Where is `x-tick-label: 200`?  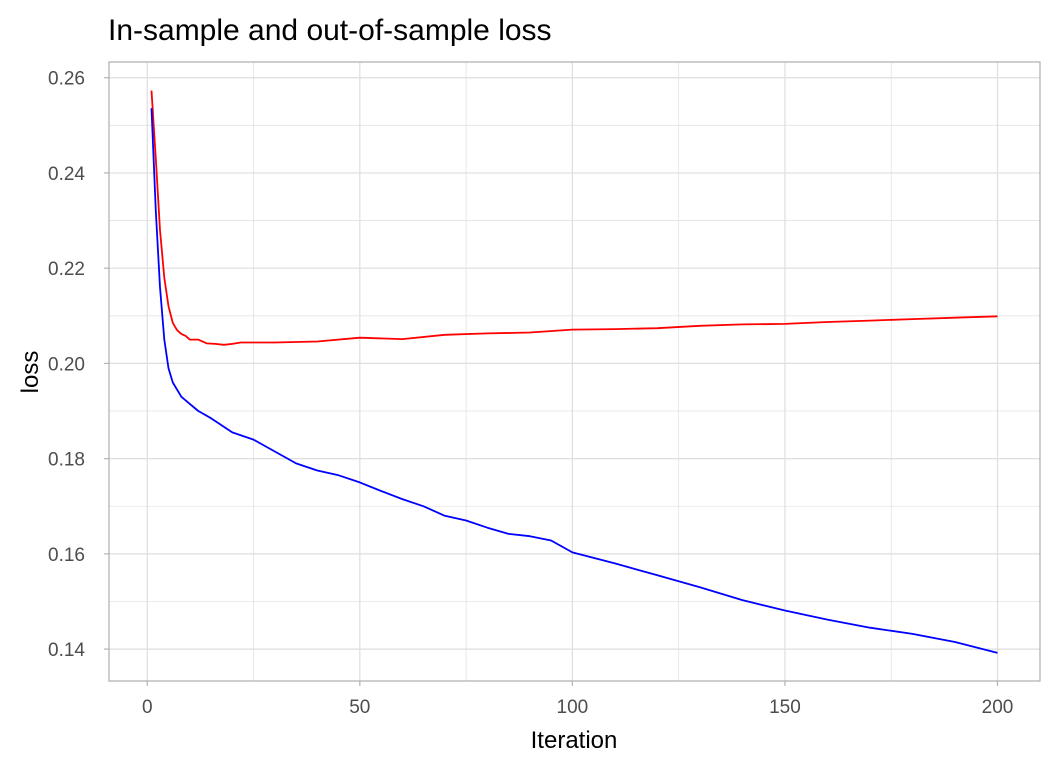 x-tick-label: 200 is located at coordinates (998, 707).